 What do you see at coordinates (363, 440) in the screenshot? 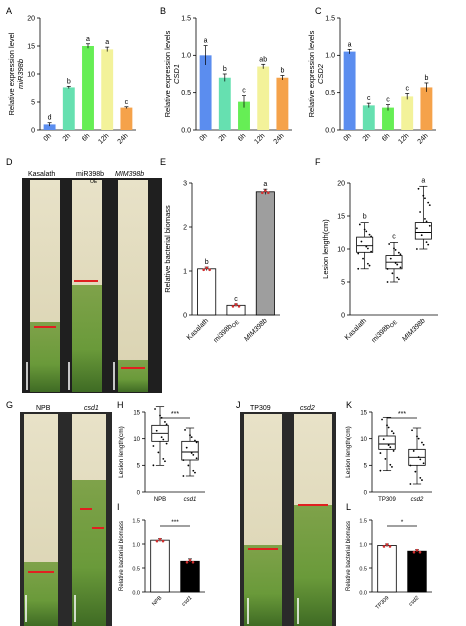
I see `chart-k-ytick-label: 10` at bounding box center [363, 440].